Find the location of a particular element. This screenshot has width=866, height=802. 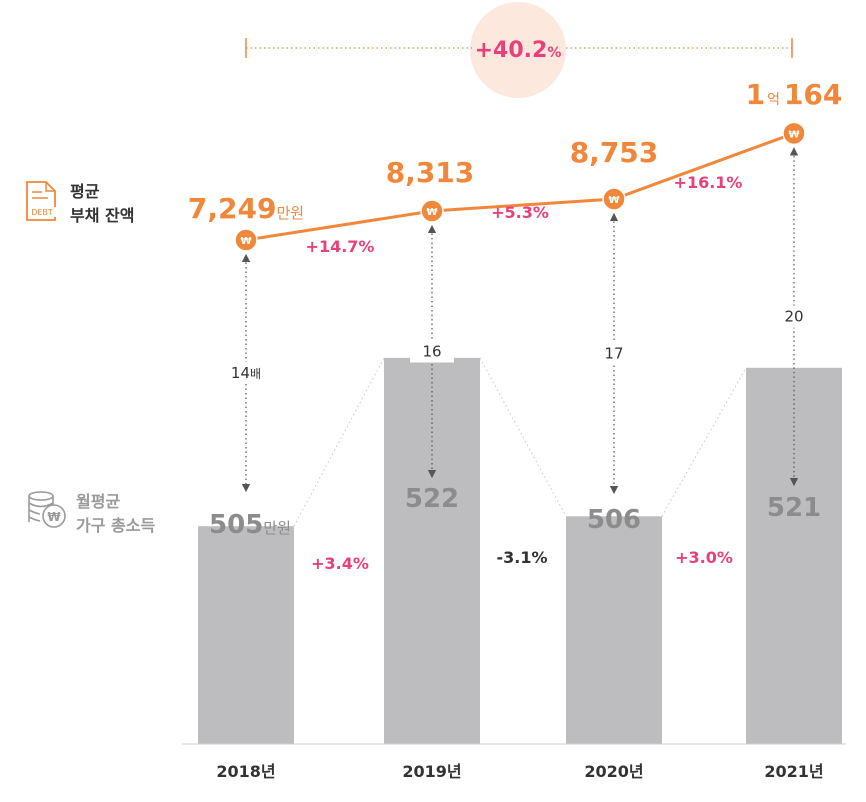

legend-debt-label-2: 부채 잔액 is located at coordinates (102, 215).